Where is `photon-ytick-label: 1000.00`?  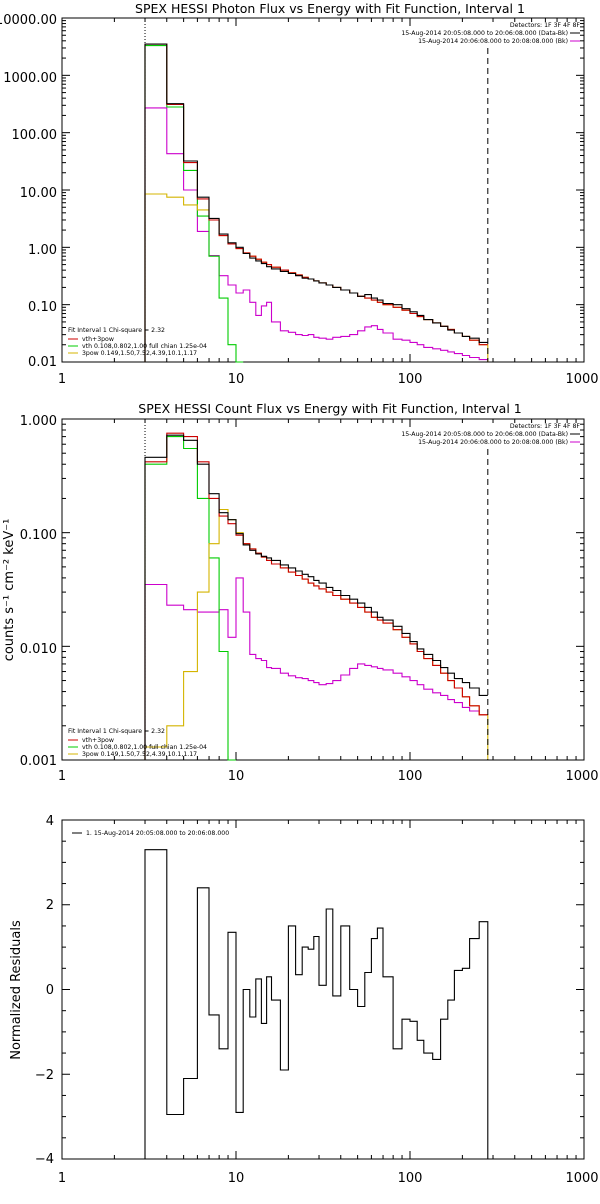
photon-ytick-label: 1000.00 is located at coordinates (30, 78).